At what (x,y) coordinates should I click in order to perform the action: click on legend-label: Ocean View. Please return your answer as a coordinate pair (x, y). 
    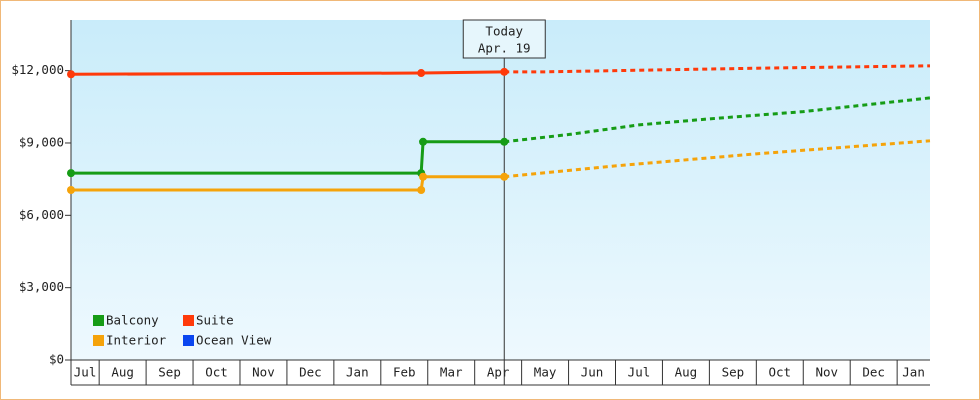
    Looking at the image, I should click on (234, 340).